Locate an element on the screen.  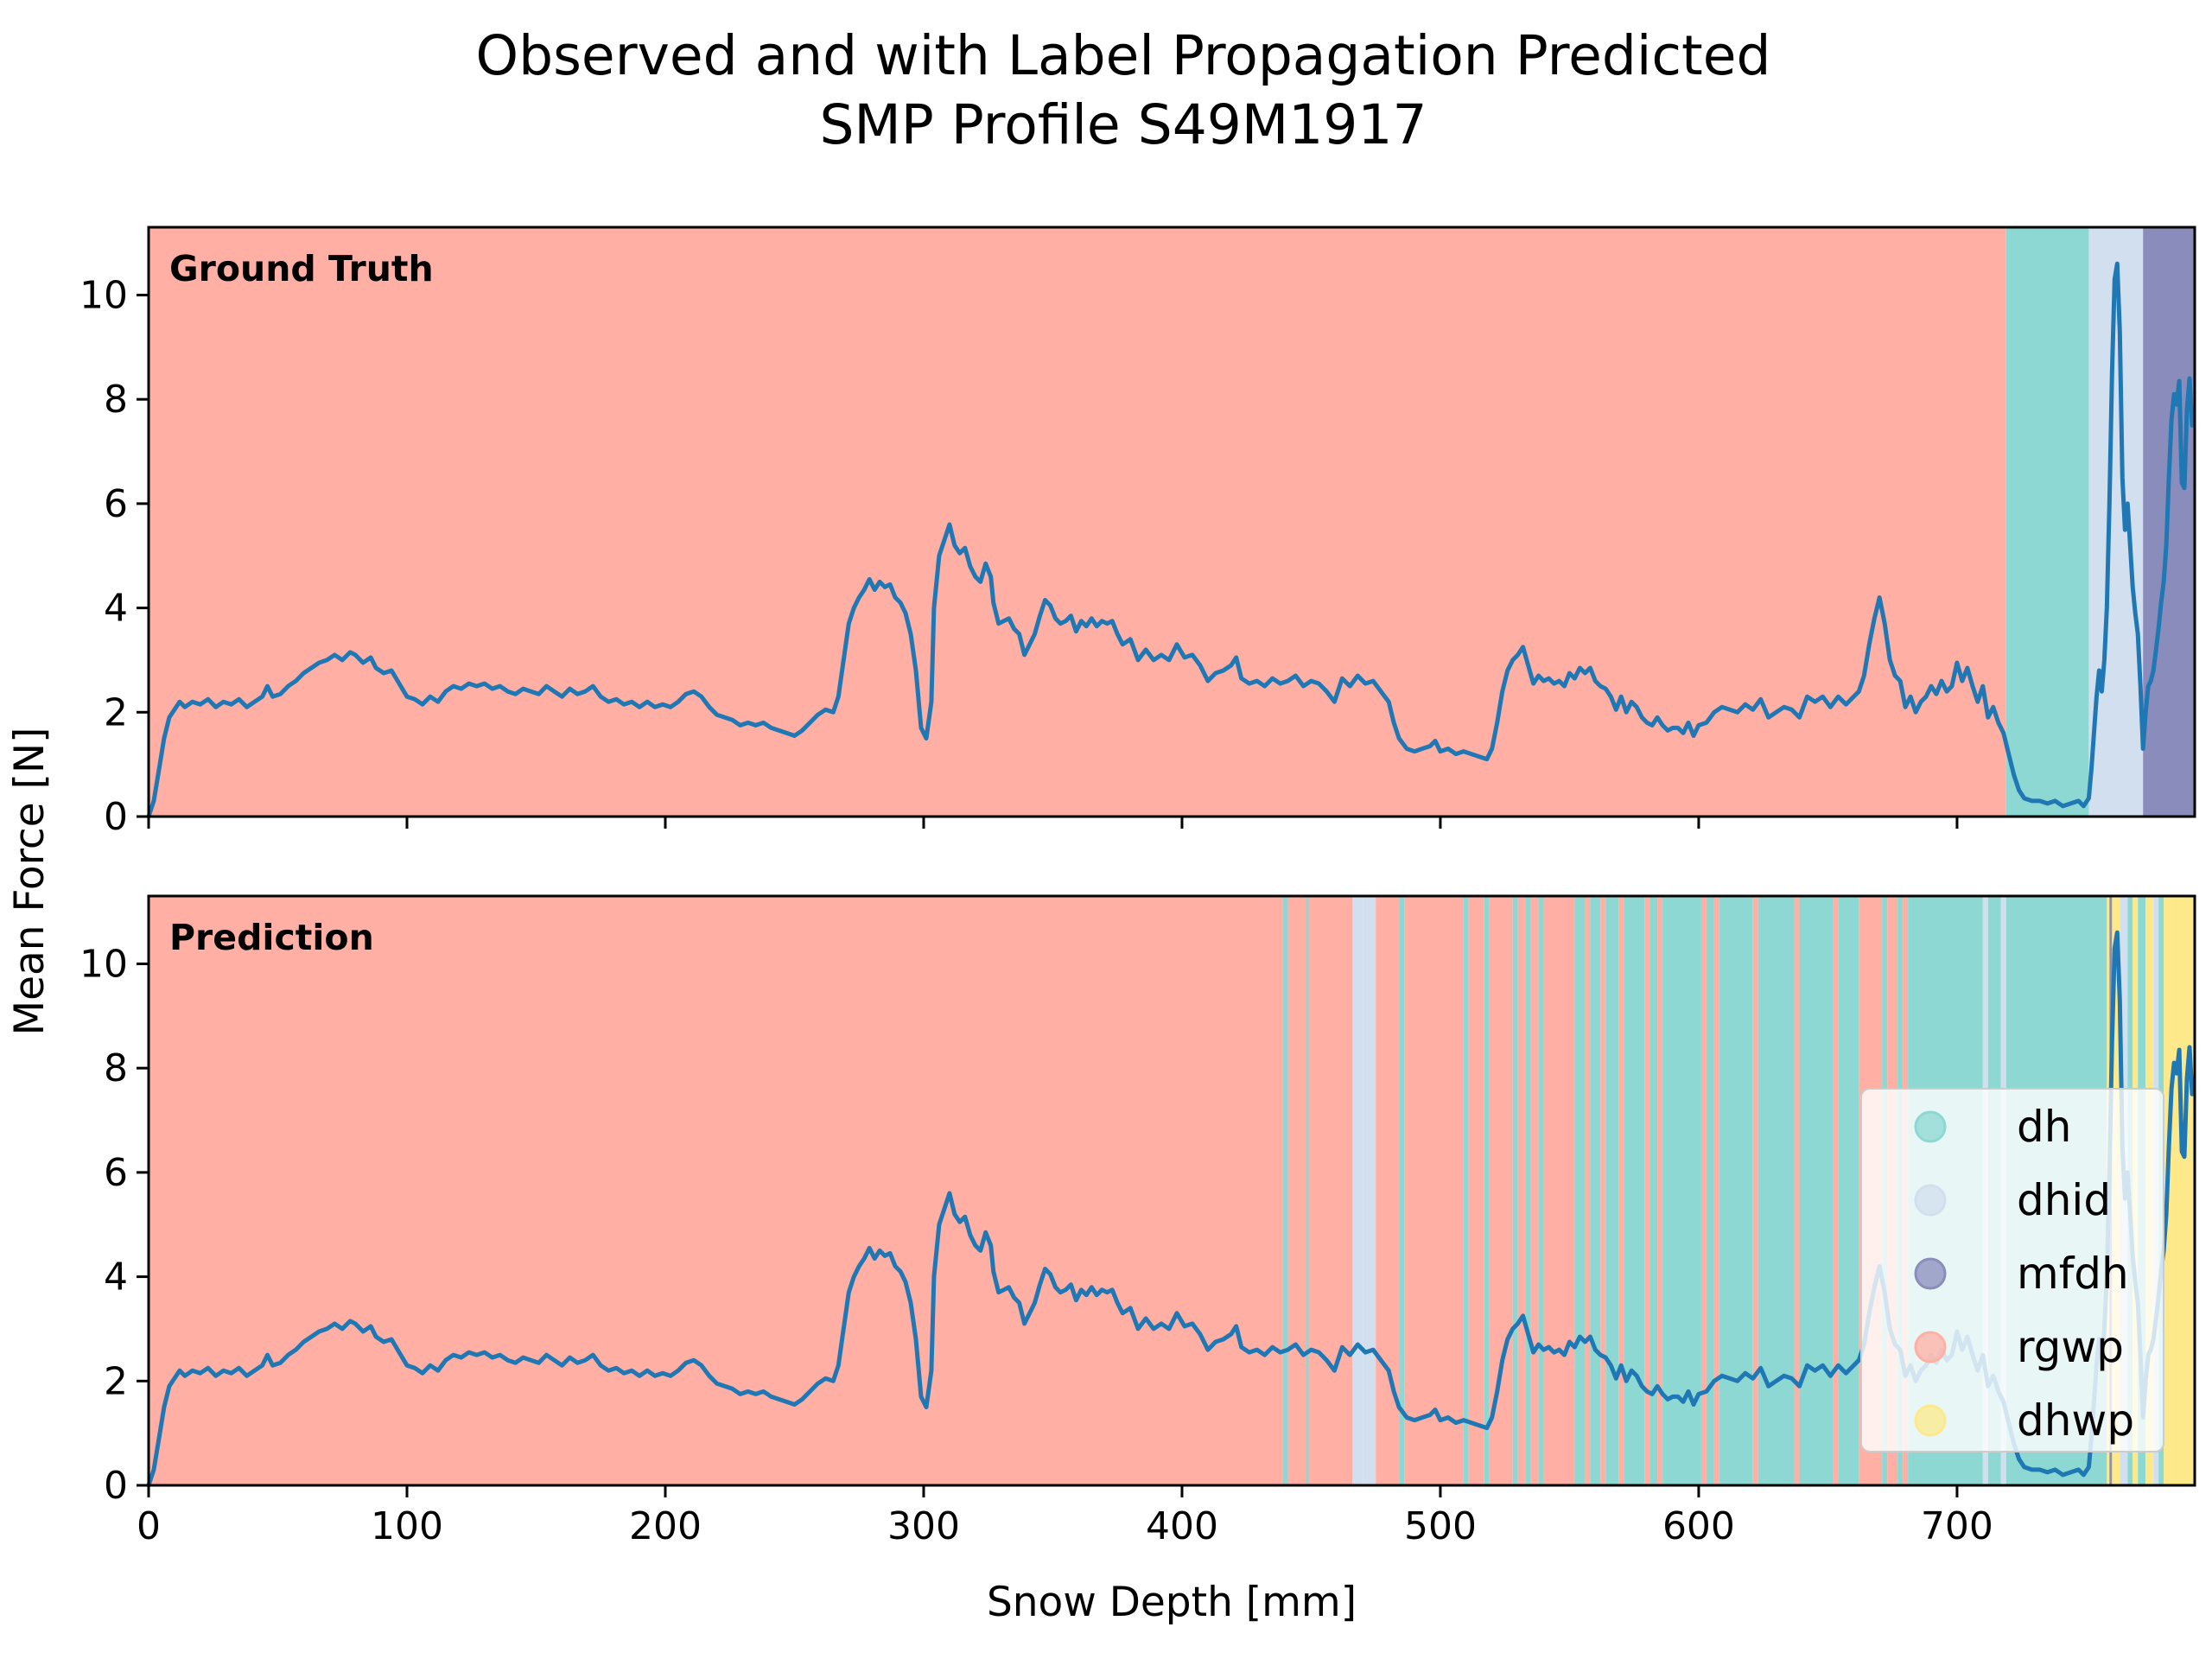
legend-marker-dh is located at coordinates (1930, 1126).